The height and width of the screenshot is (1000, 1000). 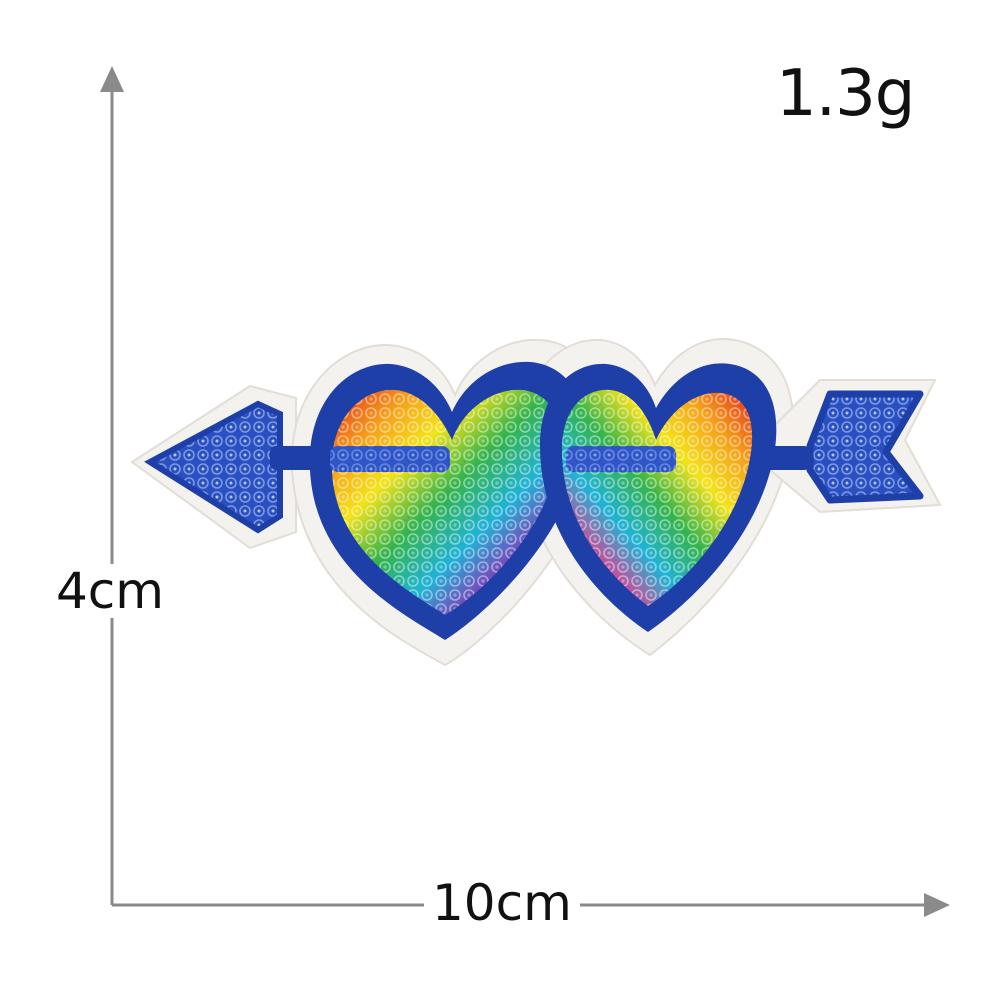 I want to click on right-heart, so click(x=658, y=497).